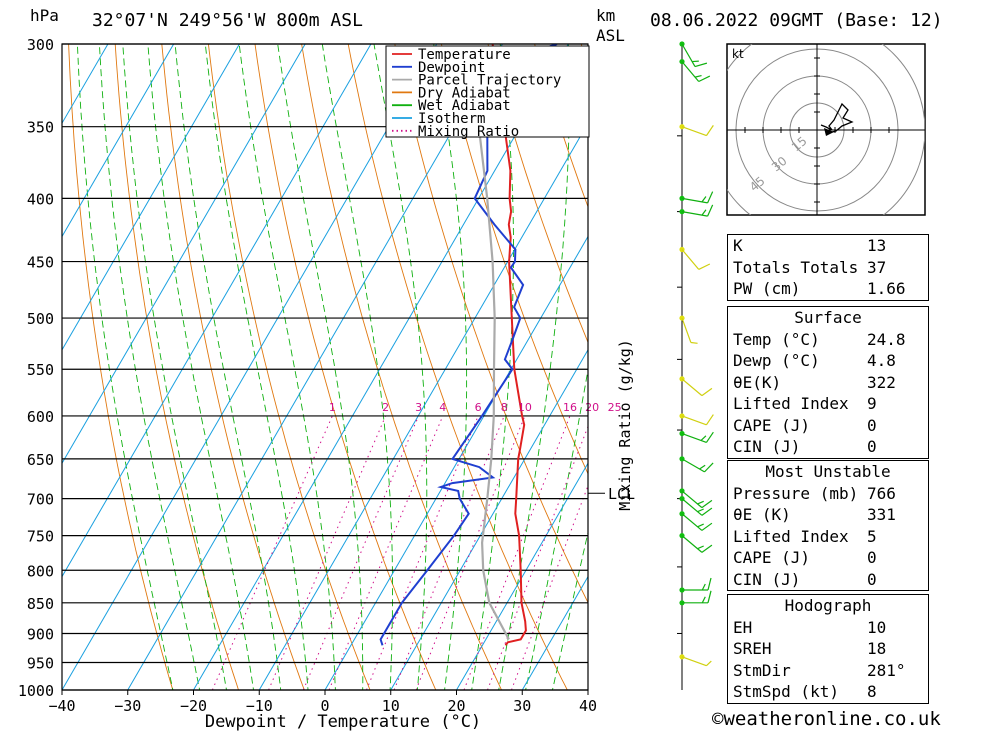 This screenshot has height=733, width=1000. I want to click on hodo-row: EH 10, so click(810, 627).